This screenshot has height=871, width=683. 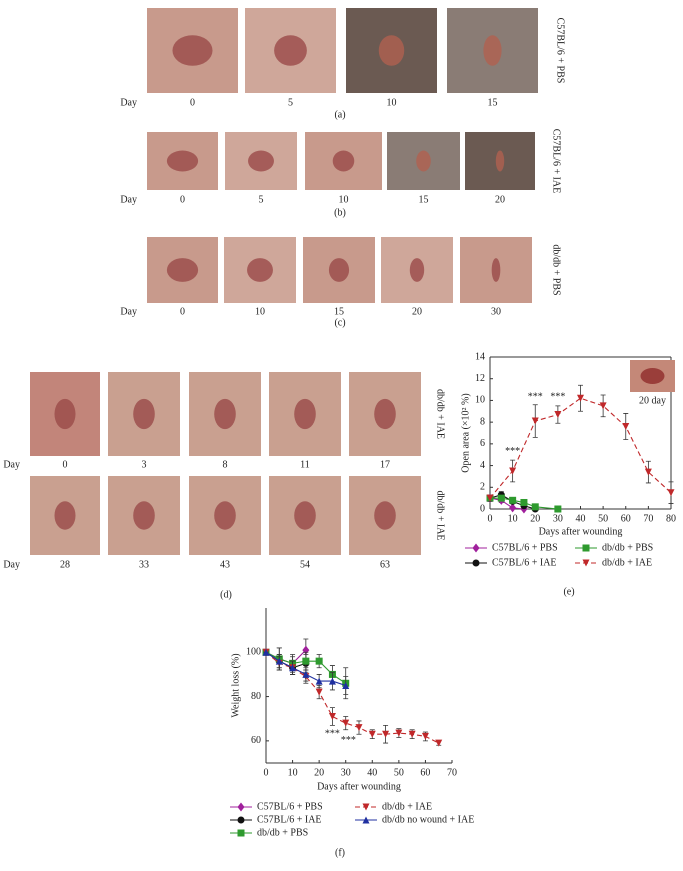 What do you see at coordinates (480, 356) in the screenshot?
I see `y-tick-label: 14` at bounding box center [480, 356].